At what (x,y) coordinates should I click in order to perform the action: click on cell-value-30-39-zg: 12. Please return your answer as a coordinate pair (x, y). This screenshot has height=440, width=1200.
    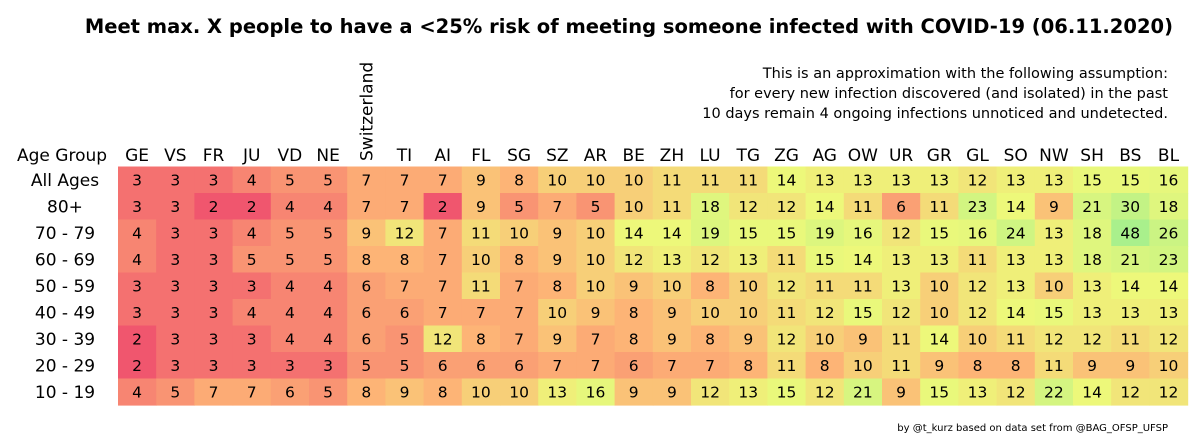
    Looking at the image, I should click on (787, 339).